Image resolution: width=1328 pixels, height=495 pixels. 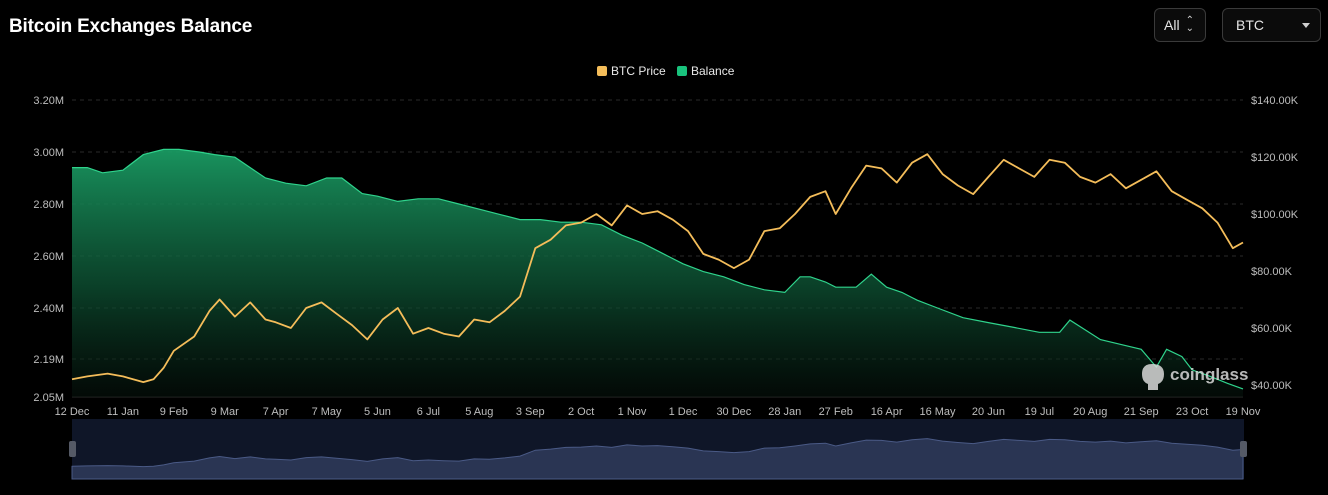 I want to click on y-left-tick-label: 2.80M, so click(x=48, y=205).